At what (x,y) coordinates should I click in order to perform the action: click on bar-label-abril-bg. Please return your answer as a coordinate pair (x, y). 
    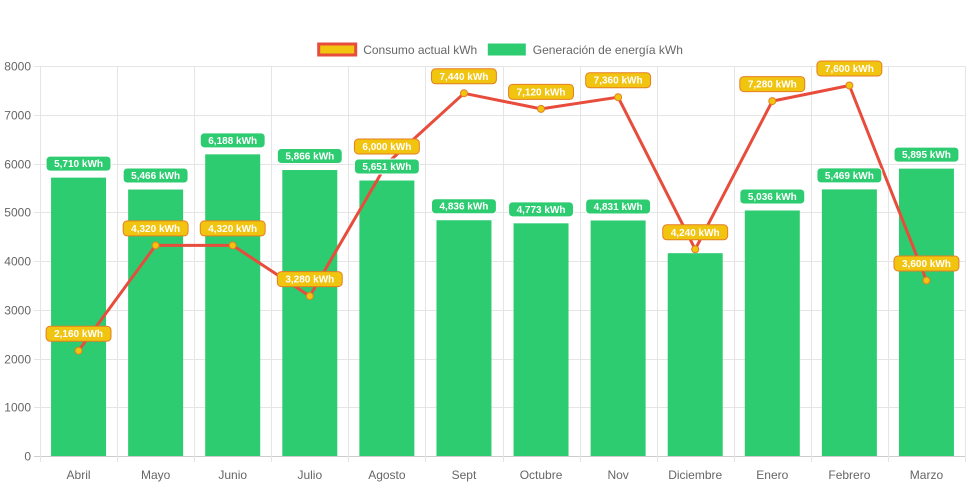
    Looking at the image, I should click on (78, 163).